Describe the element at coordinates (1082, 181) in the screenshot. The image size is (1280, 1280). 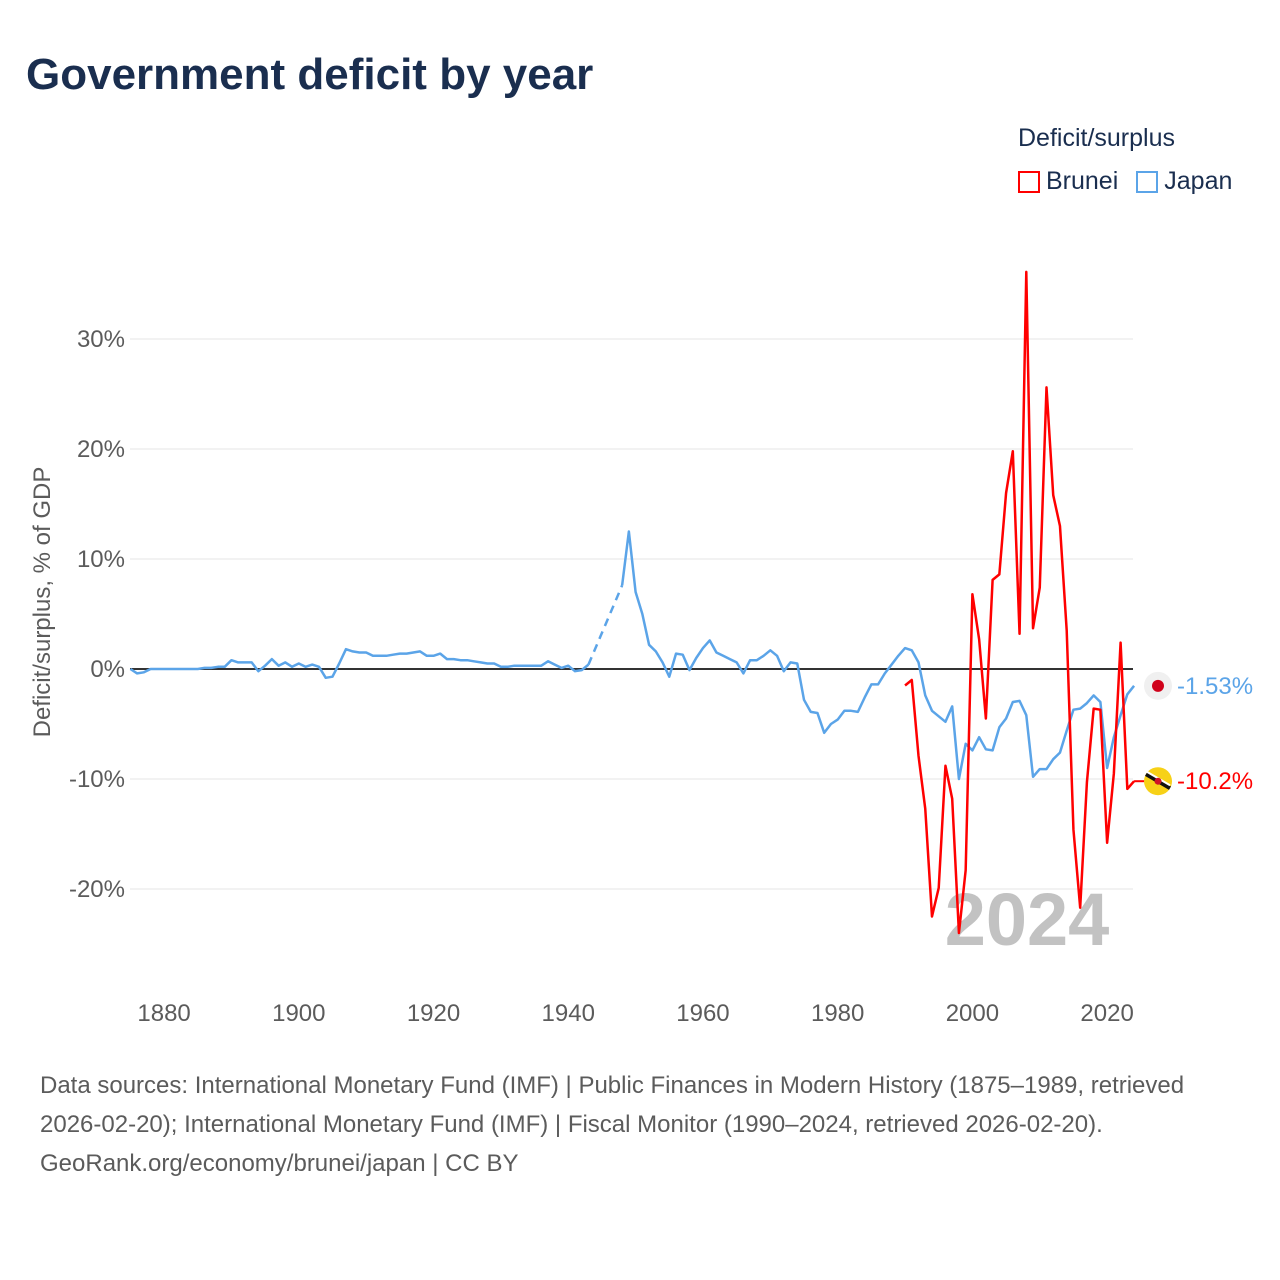
I see `legend-label-brunei: Brunei` at that location.